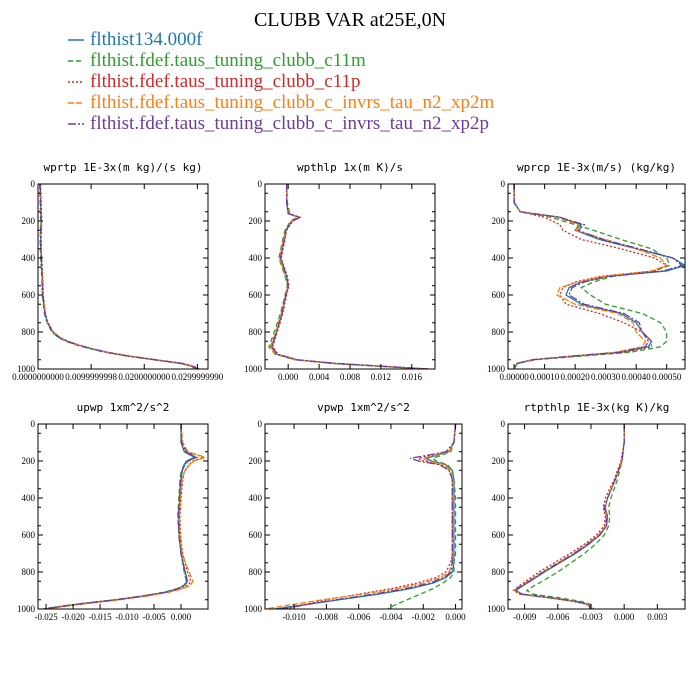 The image size is (700, 700). Describe the element at coordinates (350, 167) in the screenshot. I see `panel-title: wpthlp 1x(m K)/s` at that location.